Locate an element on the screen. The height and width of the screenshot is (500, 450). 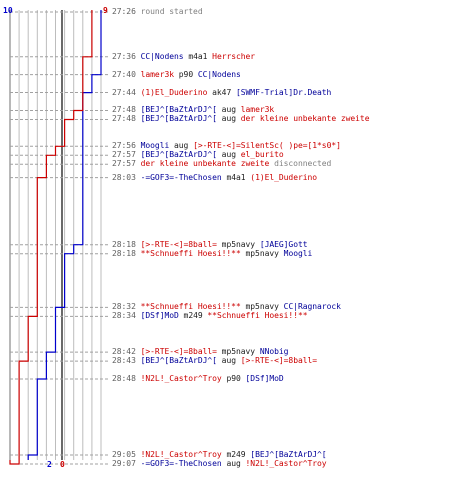
event-time: 27:40 is located at coordinates (124, 74).